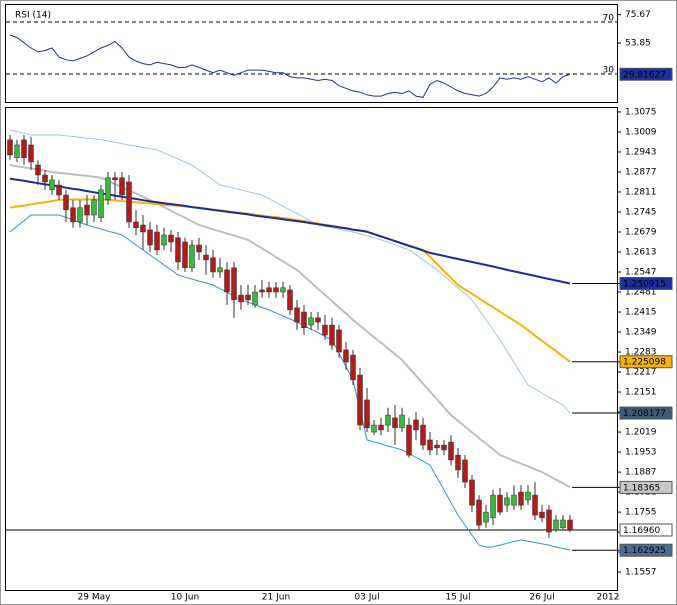  I want to click on x-tick-label: 03 Jul, so click(366, 598).